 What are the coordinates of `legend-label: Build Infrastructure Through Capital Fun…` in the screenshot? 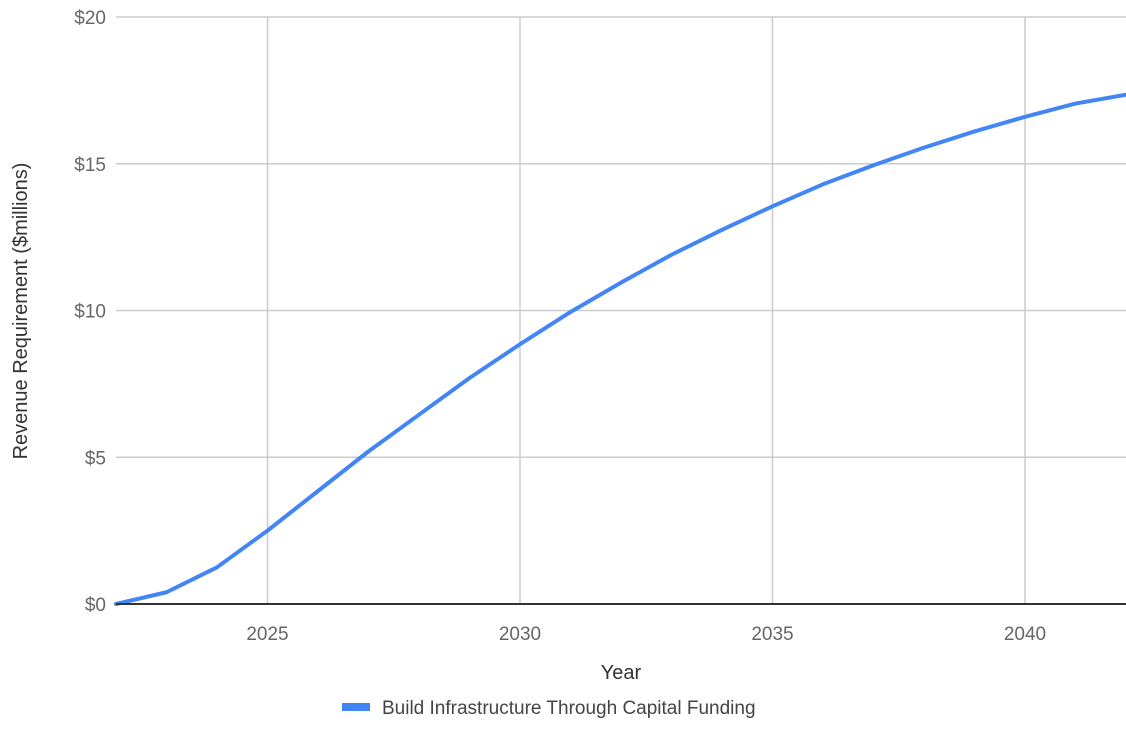 It's located at (569, 708).